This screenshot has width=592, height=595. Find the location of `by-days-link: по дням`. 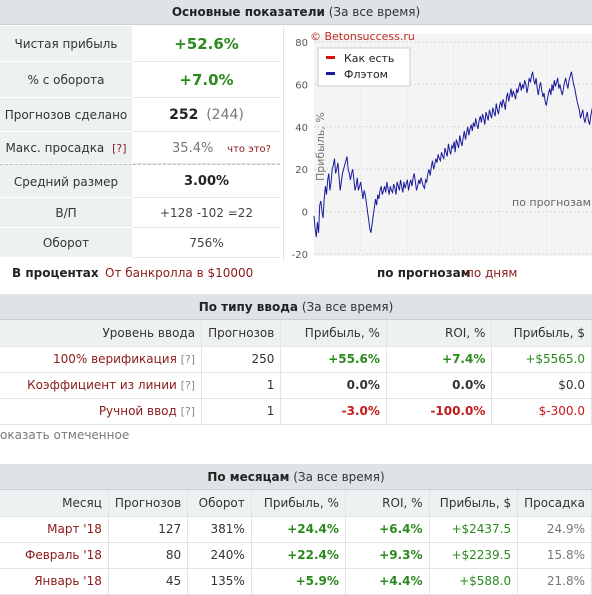

by-days-link: по дням is located at coordinates (492, 273).